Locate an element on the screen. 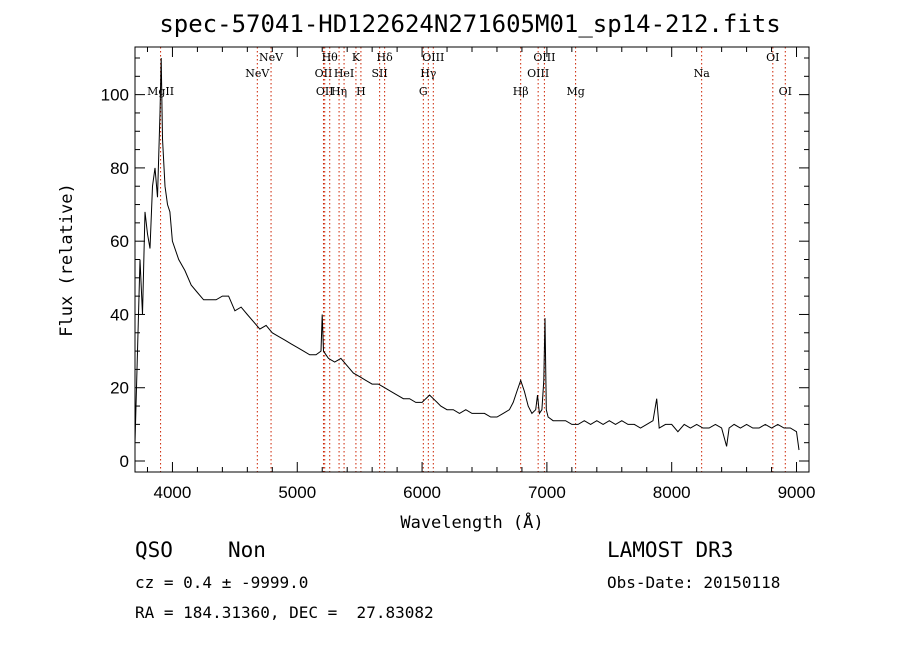 Image resolution: width=900 pixels, height=649 pixels. spectral-line-label: Hδ is located at coordinates (385, 57).